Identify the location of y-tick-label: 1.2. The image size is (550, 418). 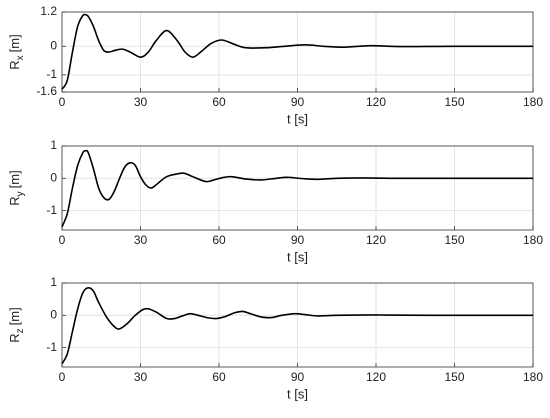
(48, 11).